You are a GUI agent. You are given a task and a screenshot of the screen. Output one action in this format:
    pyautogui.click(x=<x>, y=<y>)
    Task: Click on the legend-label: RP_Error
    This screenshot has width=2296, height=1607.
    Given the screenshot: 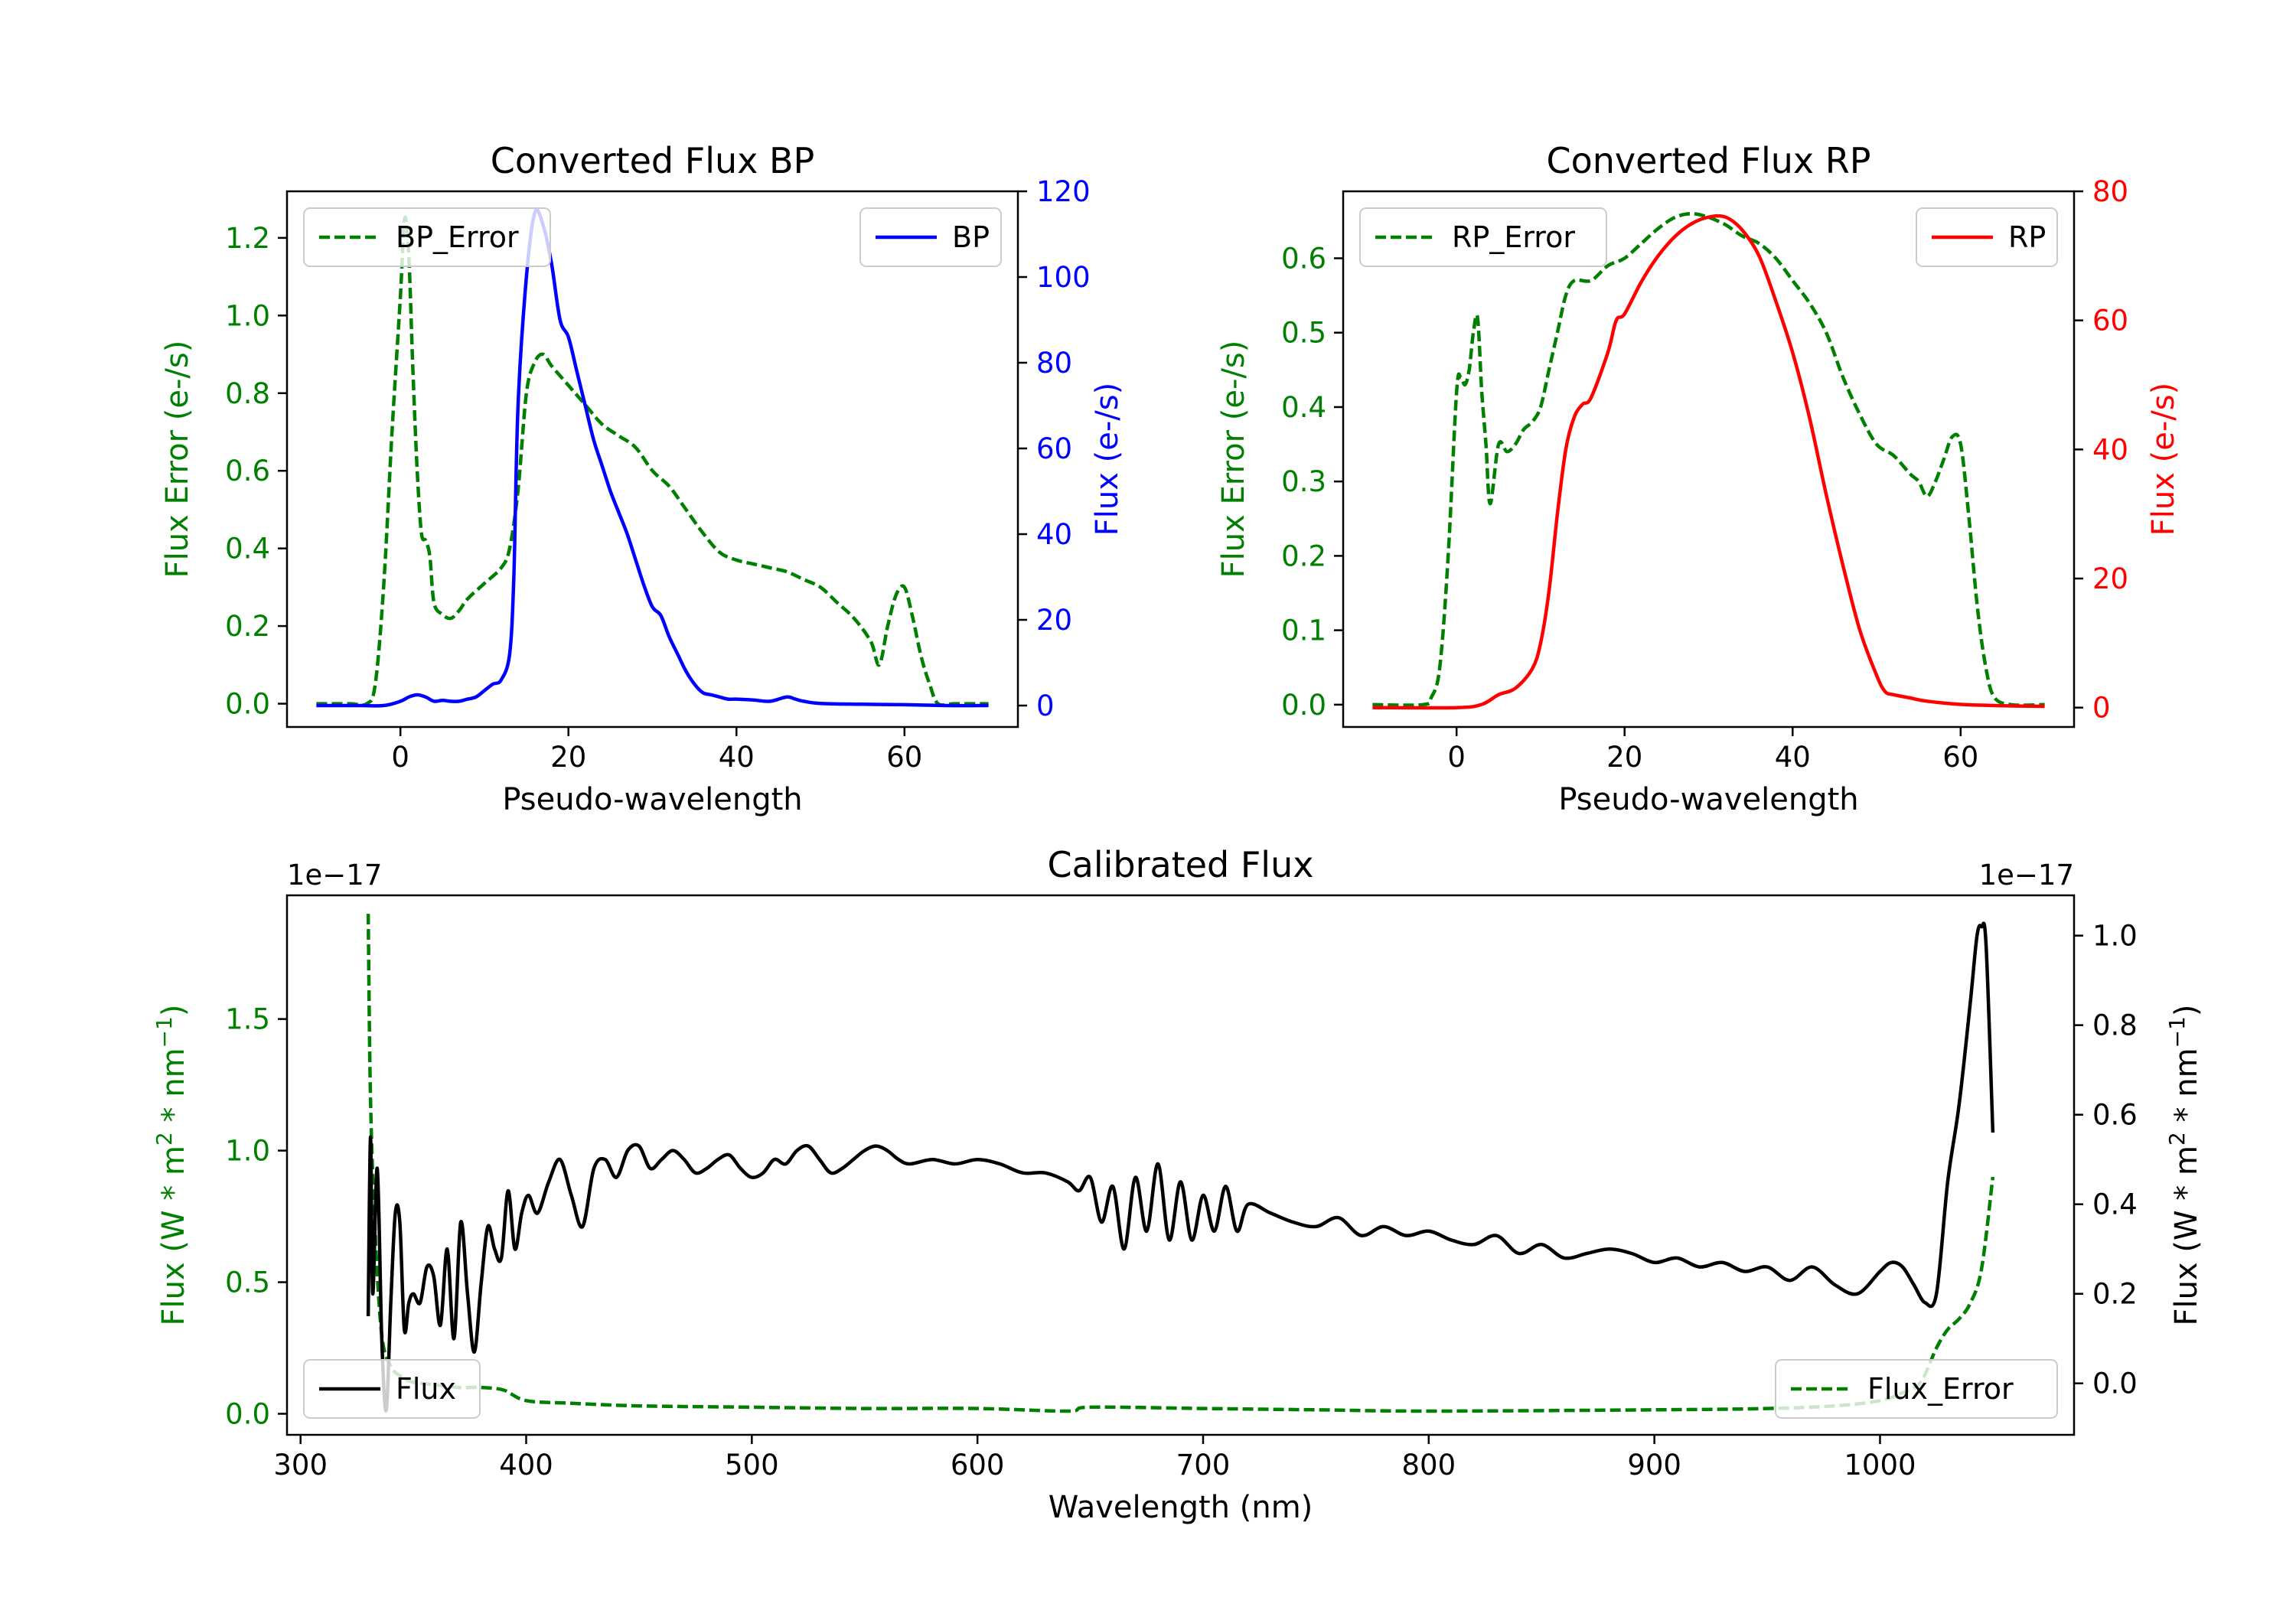 What is the action you would take?
    pyautogui.click(x=1513, y=237)
    